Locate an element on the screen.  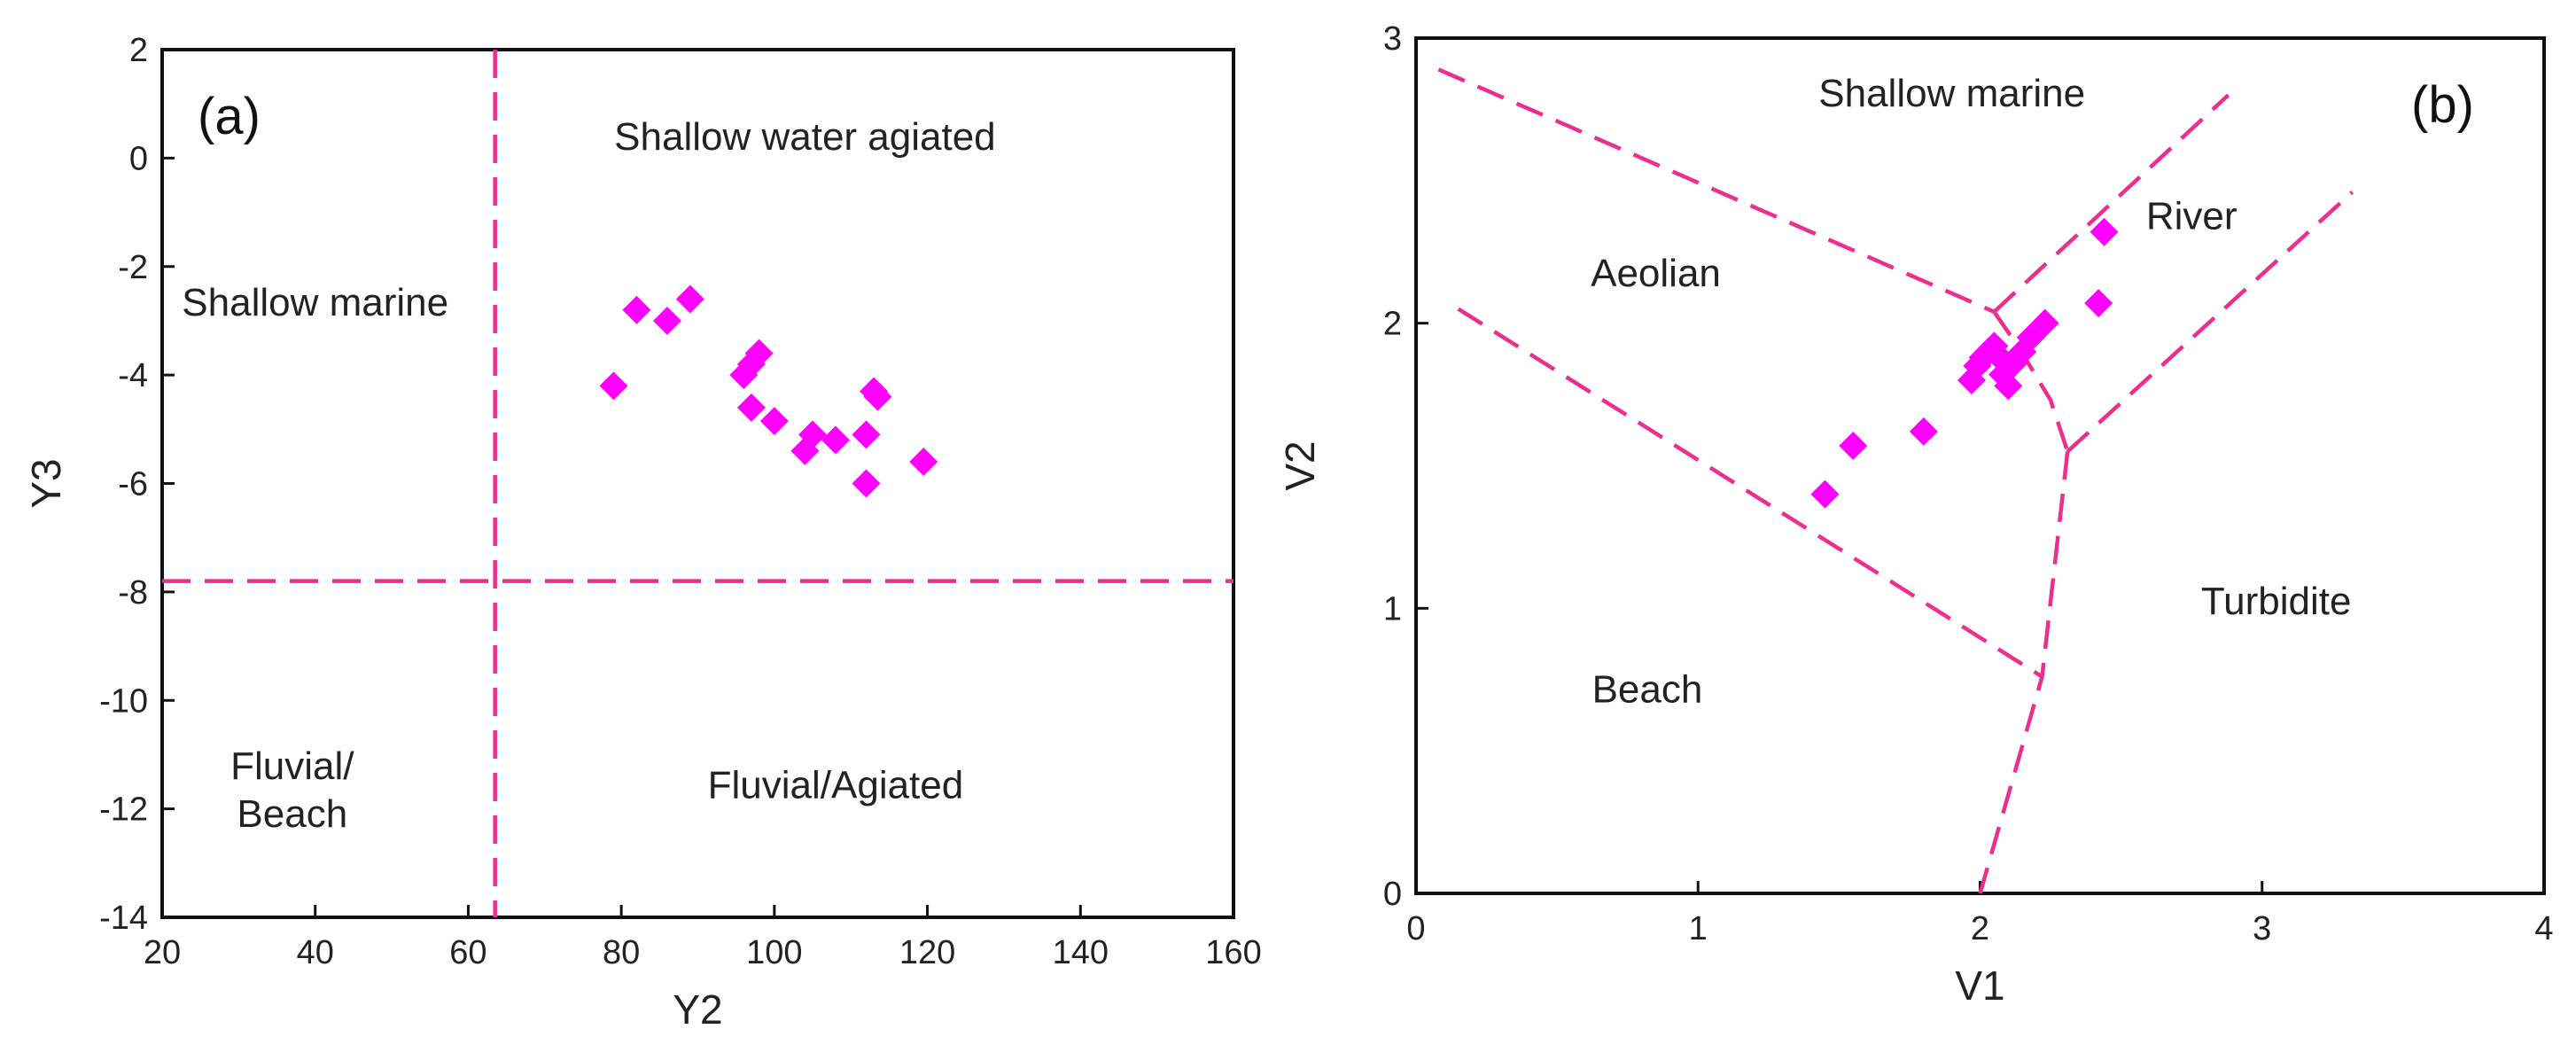
panel-b-region-shallow-marine: Shallow marine is located at coordinates (1952, 93).